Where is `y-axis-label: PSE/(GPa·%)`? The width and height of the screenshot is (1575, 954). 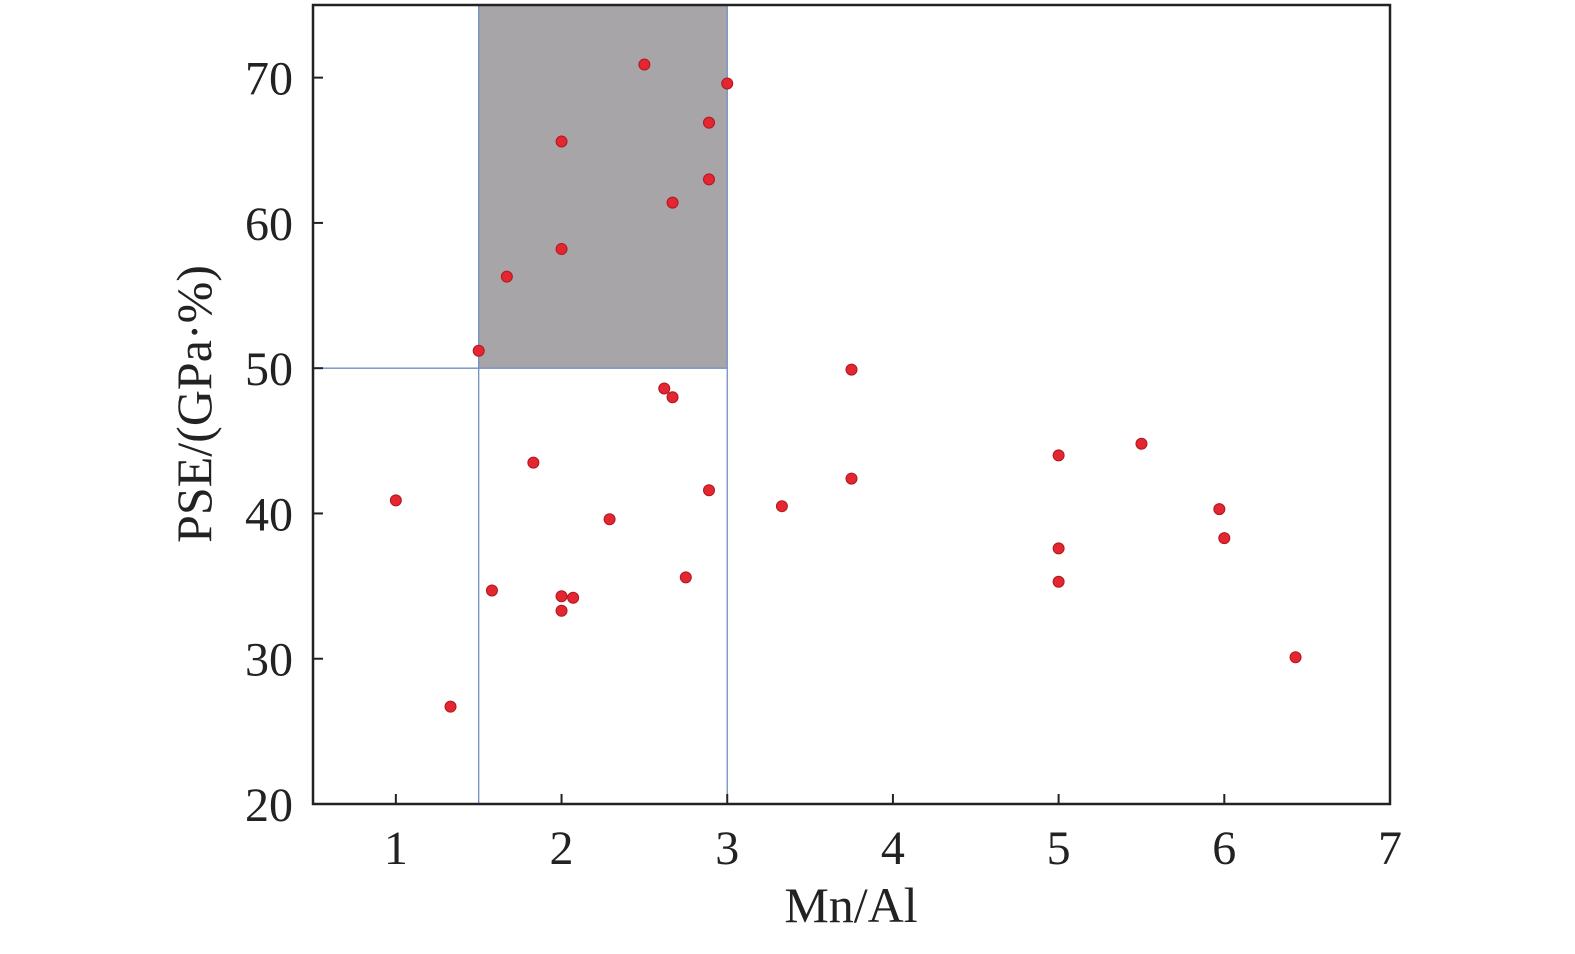
y-axis-label: PSE/(GPa·%) is located at coordinates (194, 404).